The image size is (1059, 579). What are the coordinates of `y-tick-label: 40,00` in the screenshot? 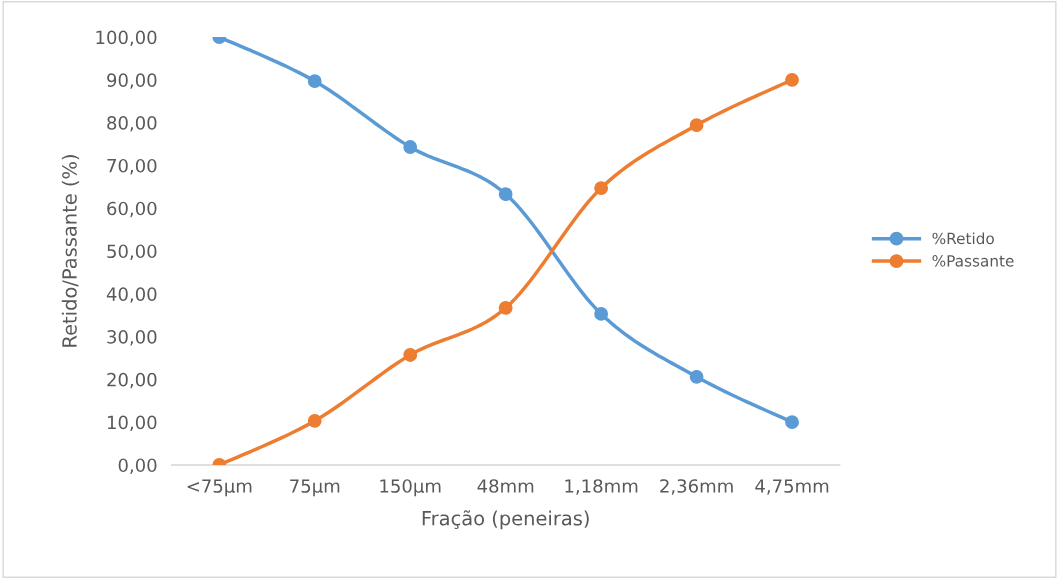 It's located at (131, 295).